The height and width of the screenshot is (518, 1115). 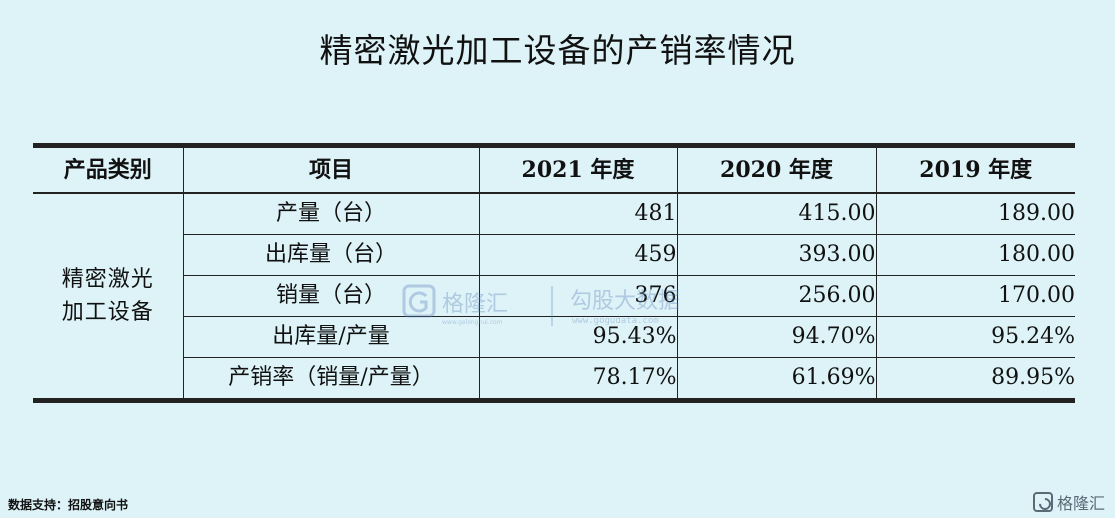 What do you see at coordinates (578, 379) in the screenshot?
I see `value-cell-2021: 78.17%` at bounding box center [578, 379].